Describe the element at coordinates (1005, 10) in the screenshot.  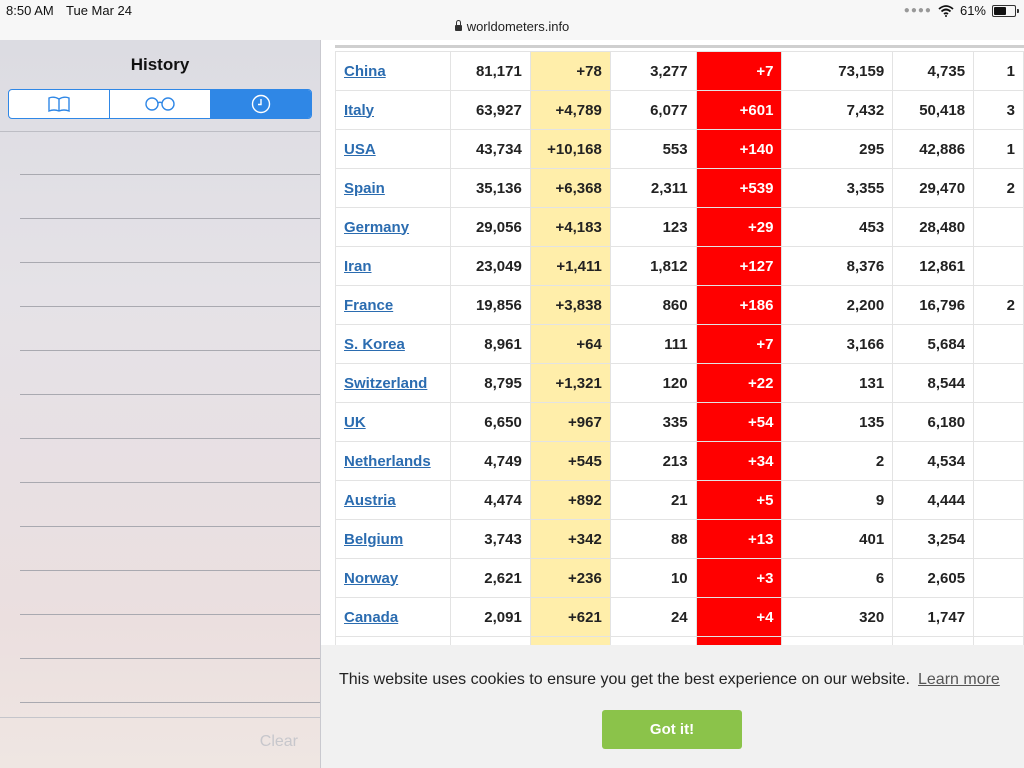
I see `battery-icon` at that location.